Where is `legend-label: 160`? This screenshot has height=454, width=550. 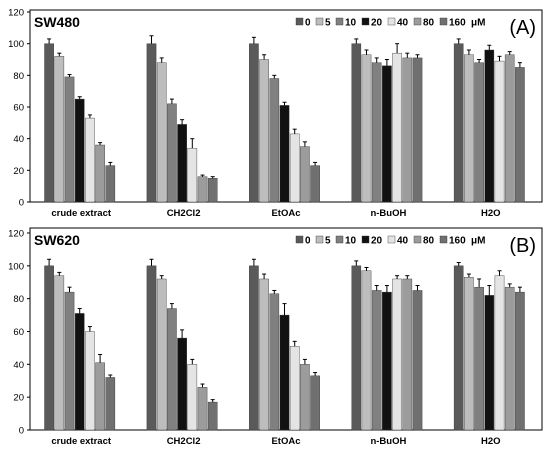 legend-label: 160 is located at coordinates (457, 241).